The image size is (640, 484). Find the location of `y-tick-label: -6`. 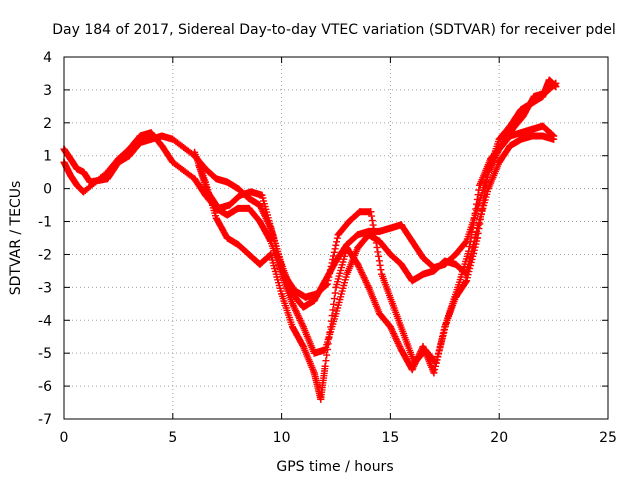

y-tick-label: -6 is located at coordinates (45, 387).